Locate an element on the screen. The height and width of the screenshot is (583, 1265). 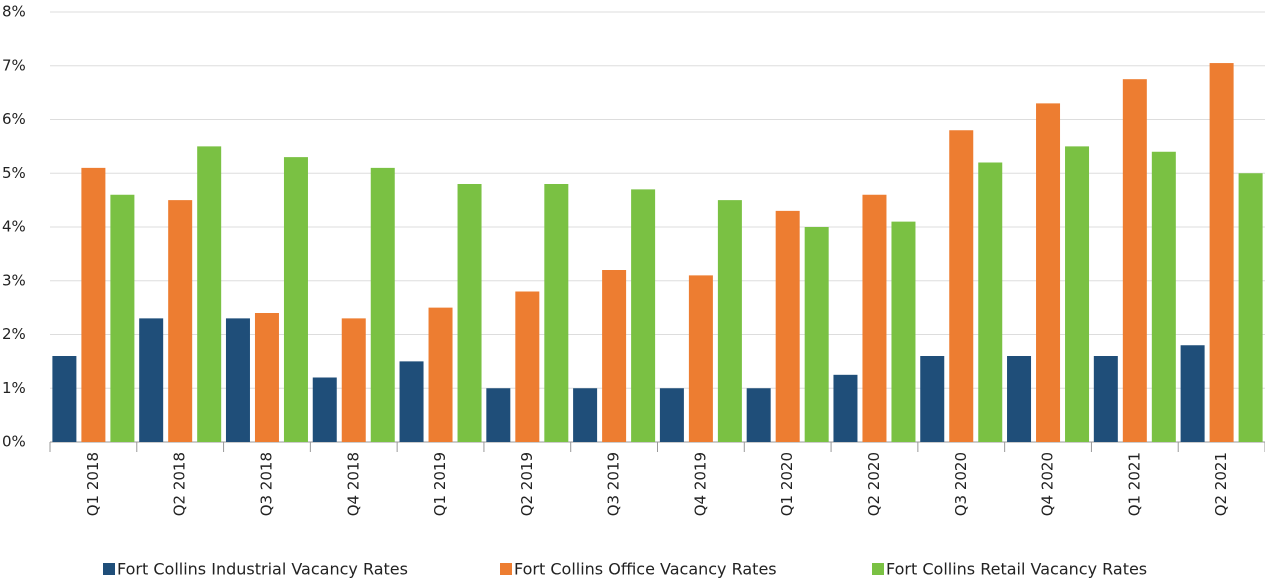
x-tick-label: Q2 2020 is located at coordinates (874, 484).